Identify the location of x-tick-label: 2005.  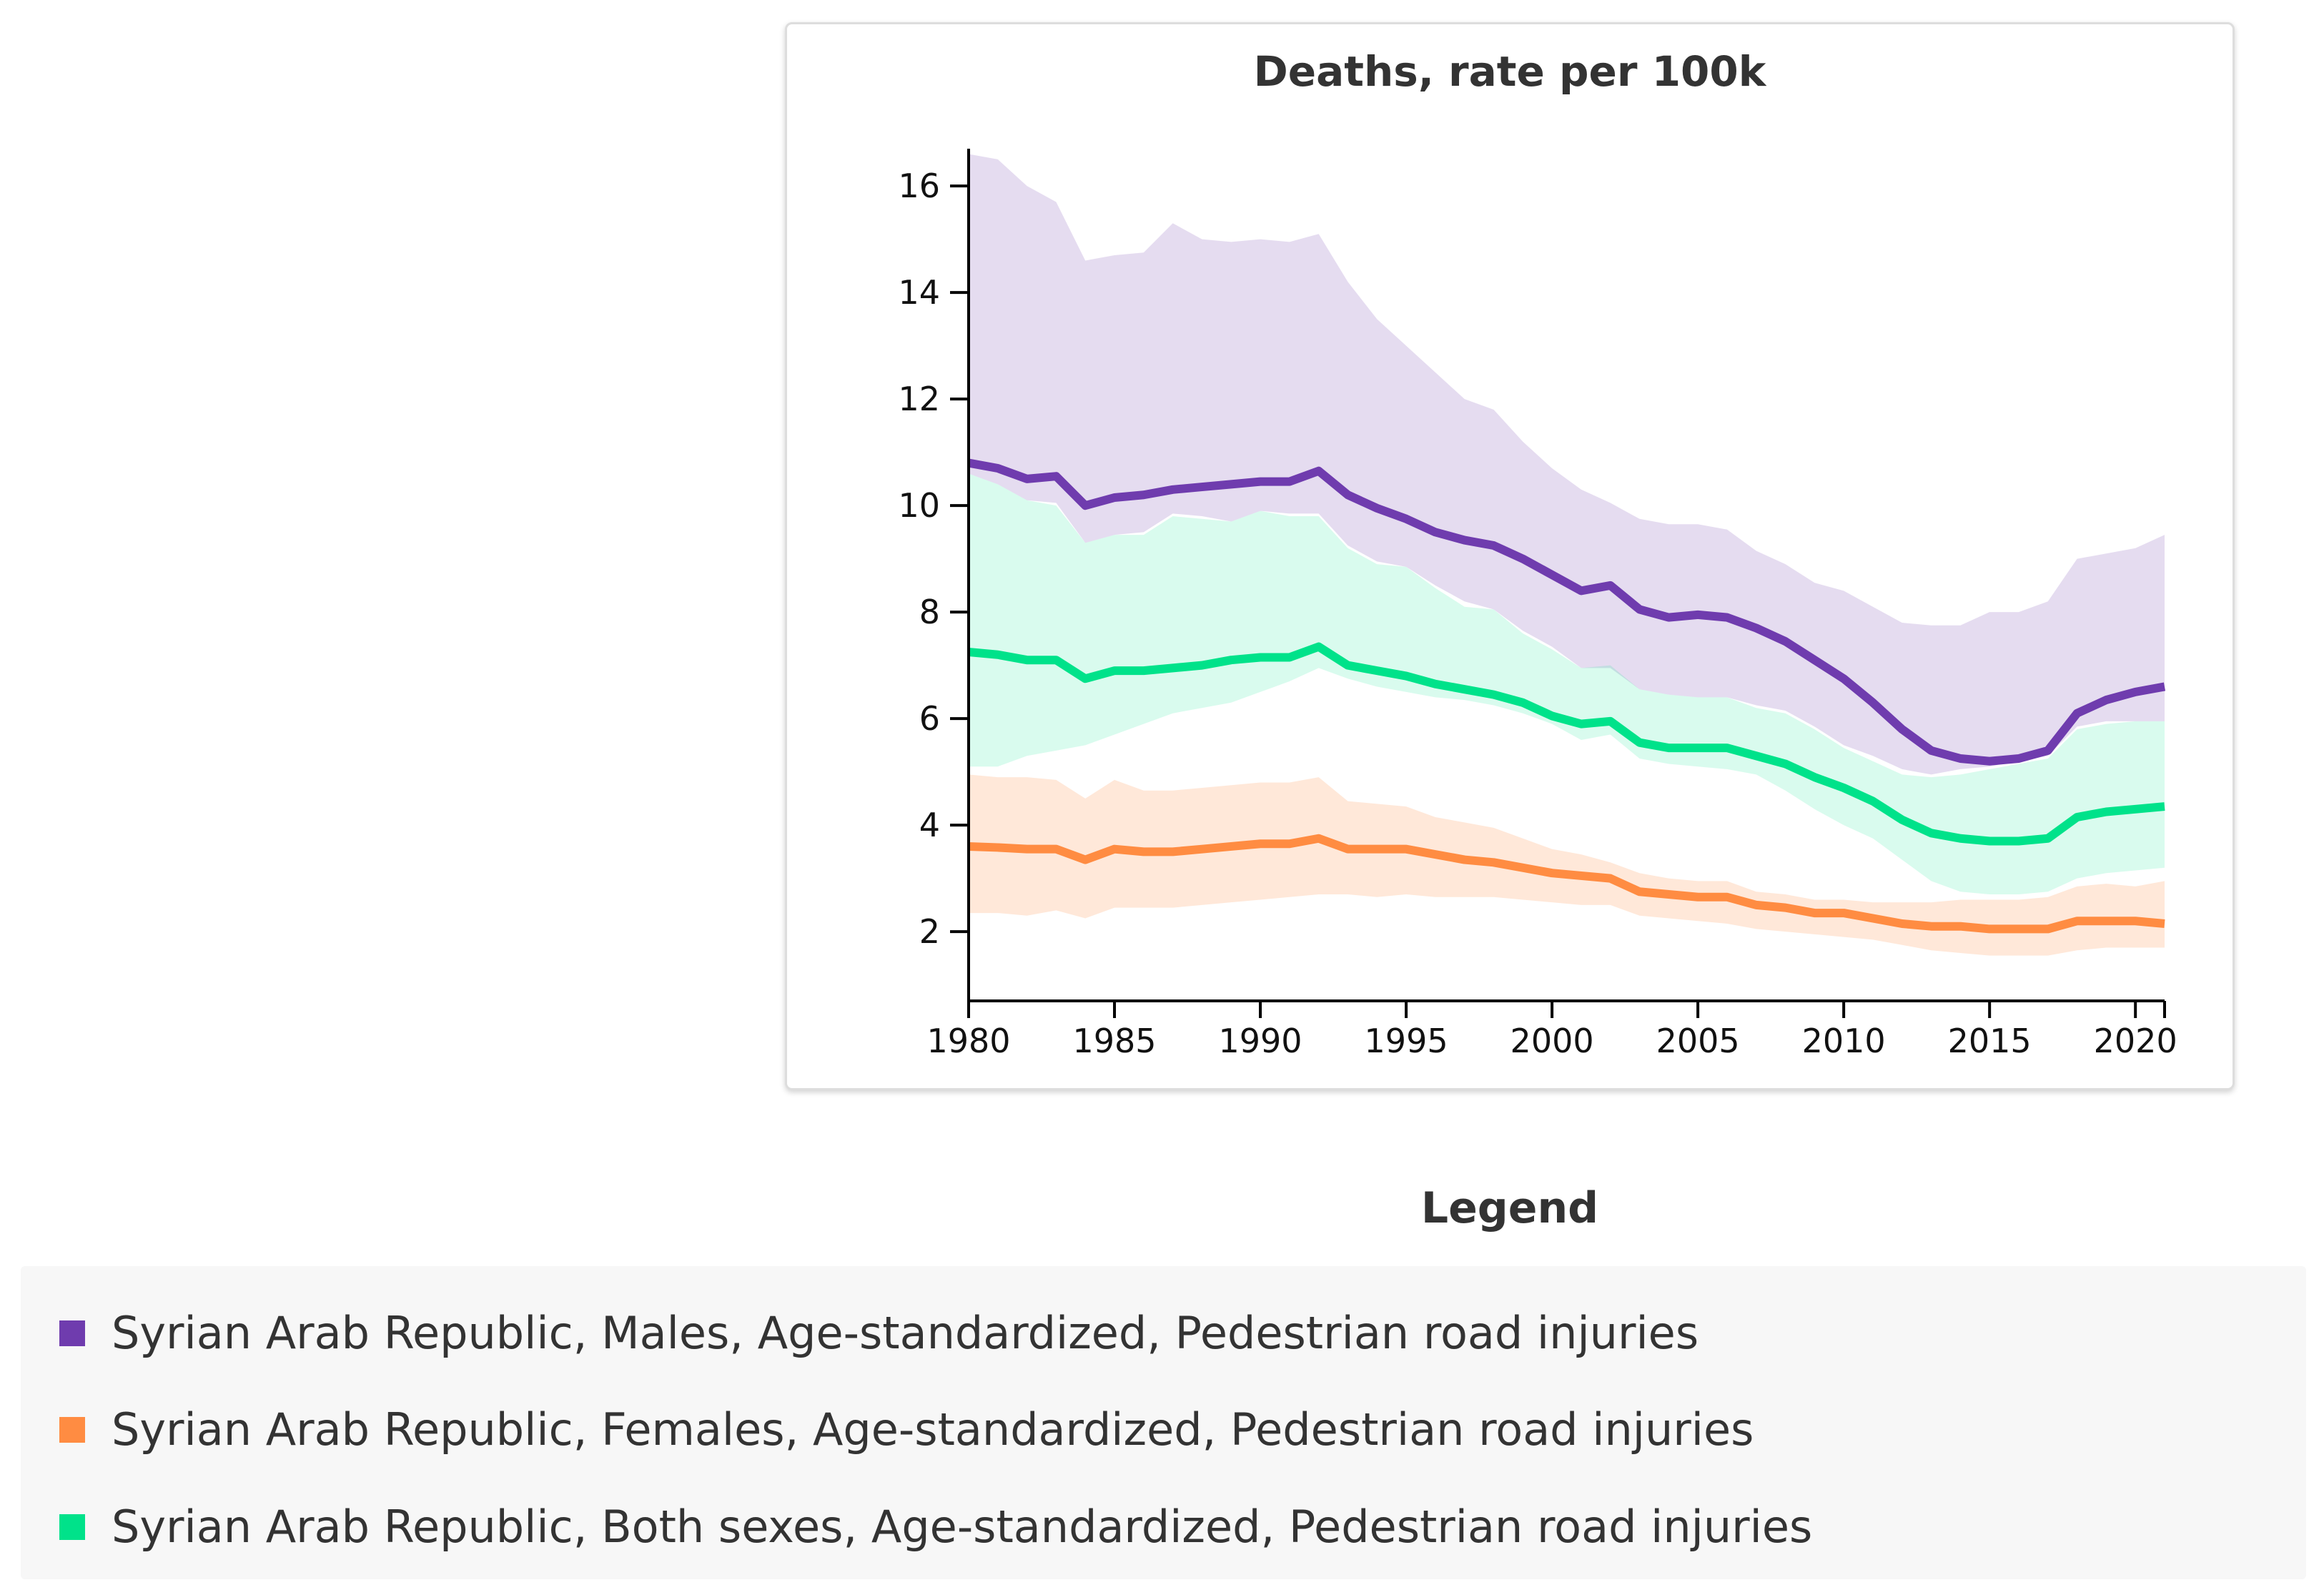
(1698, 1041).